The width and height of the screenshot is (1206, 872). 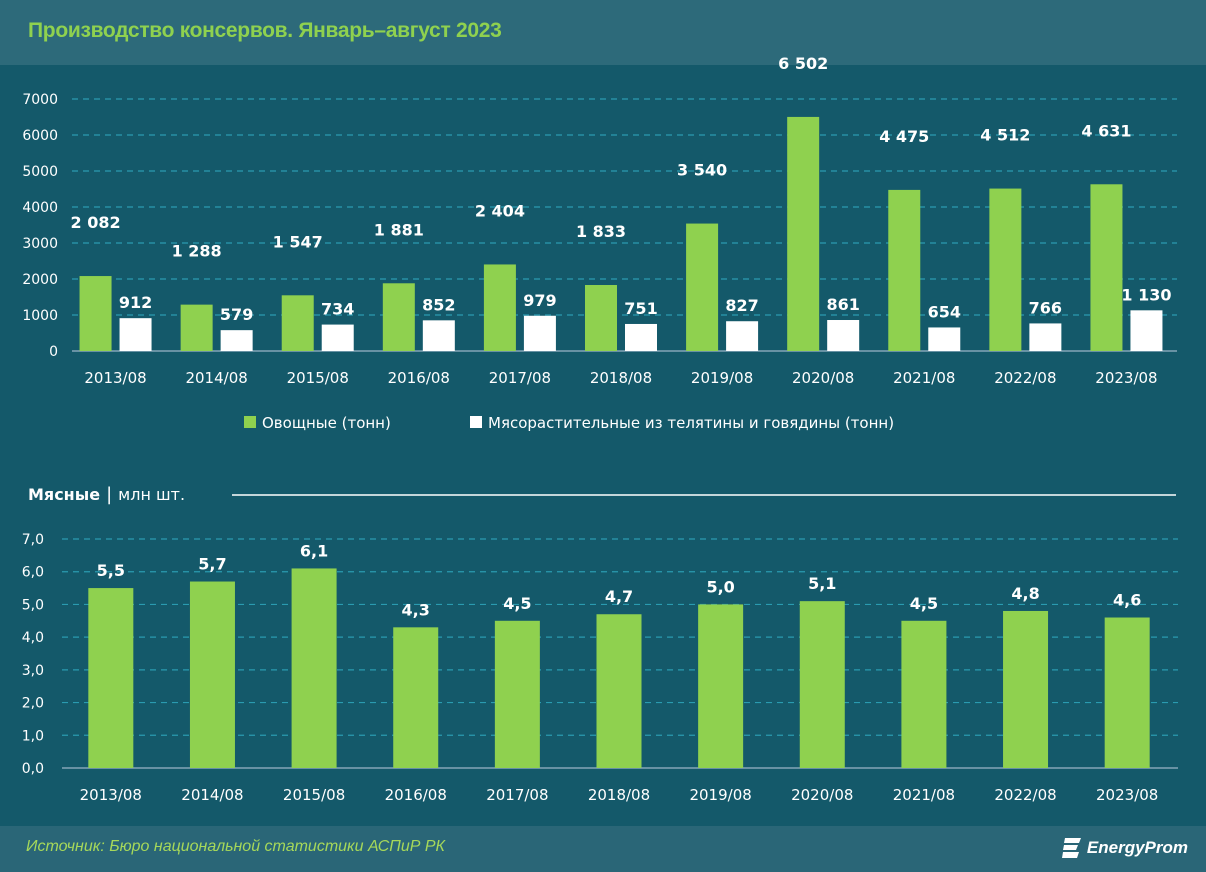 What do you see at coordinates (95, 222) in the screenshot?
I see `data-label: 2 082` at bounding box center [95, 222].